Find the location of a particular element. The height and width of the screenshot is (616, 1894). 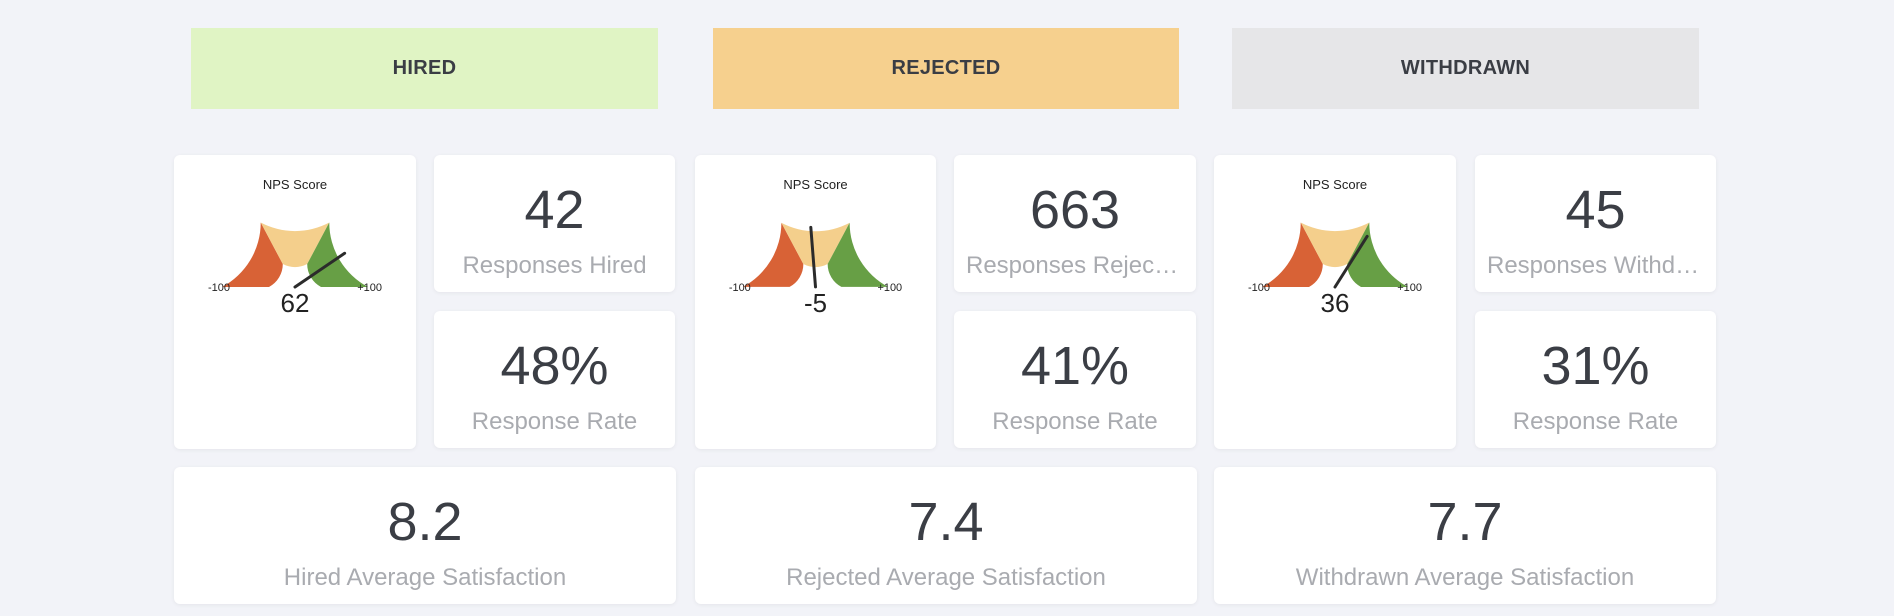

responses-value: 45 is located at coordinates (1595, 210).